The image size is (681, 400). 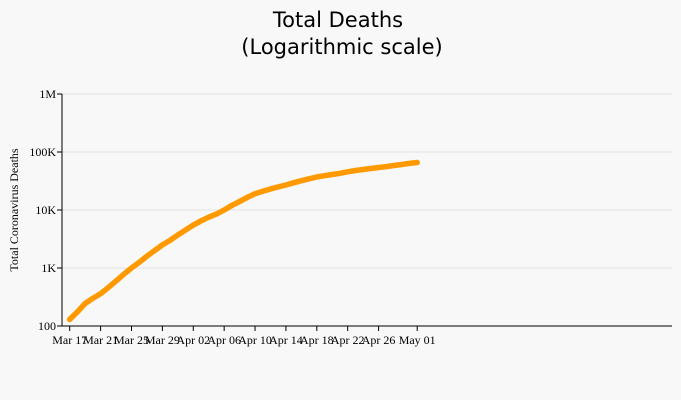 What do you see at coordinates (131, 340) in the screenshot?
I see `x-tick-label: Mar 25` at bounding box center [131, 340].